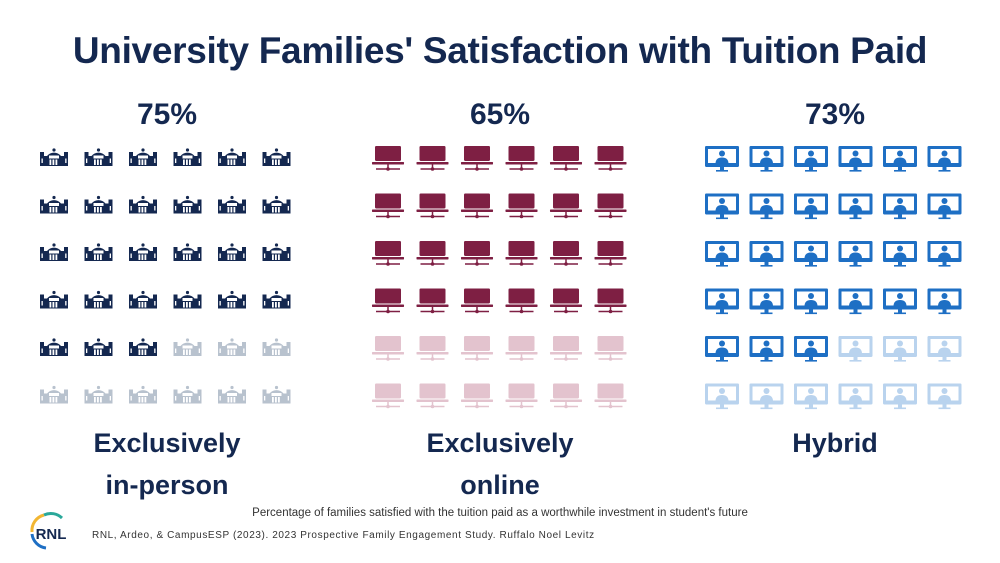 This screenshot has width=1000, height=563. What do you see at coordinates (499, 277) in the screenshot?
I see `online-icon-grid` at bounding box center [499, 277].